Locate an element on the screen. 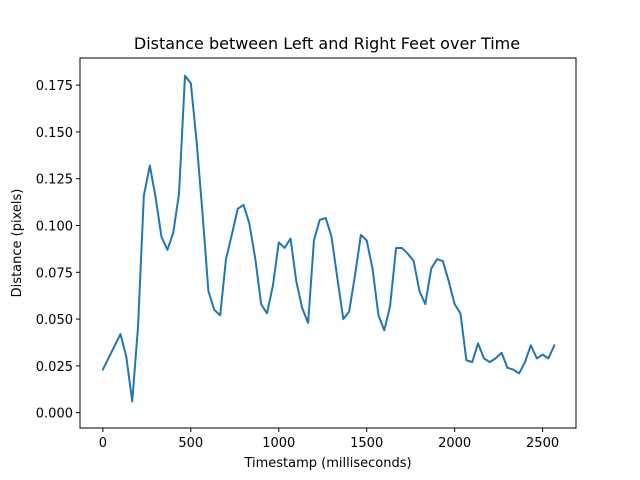  y-axis-label: Distance (pixels) is located at coordinates (17, 243).